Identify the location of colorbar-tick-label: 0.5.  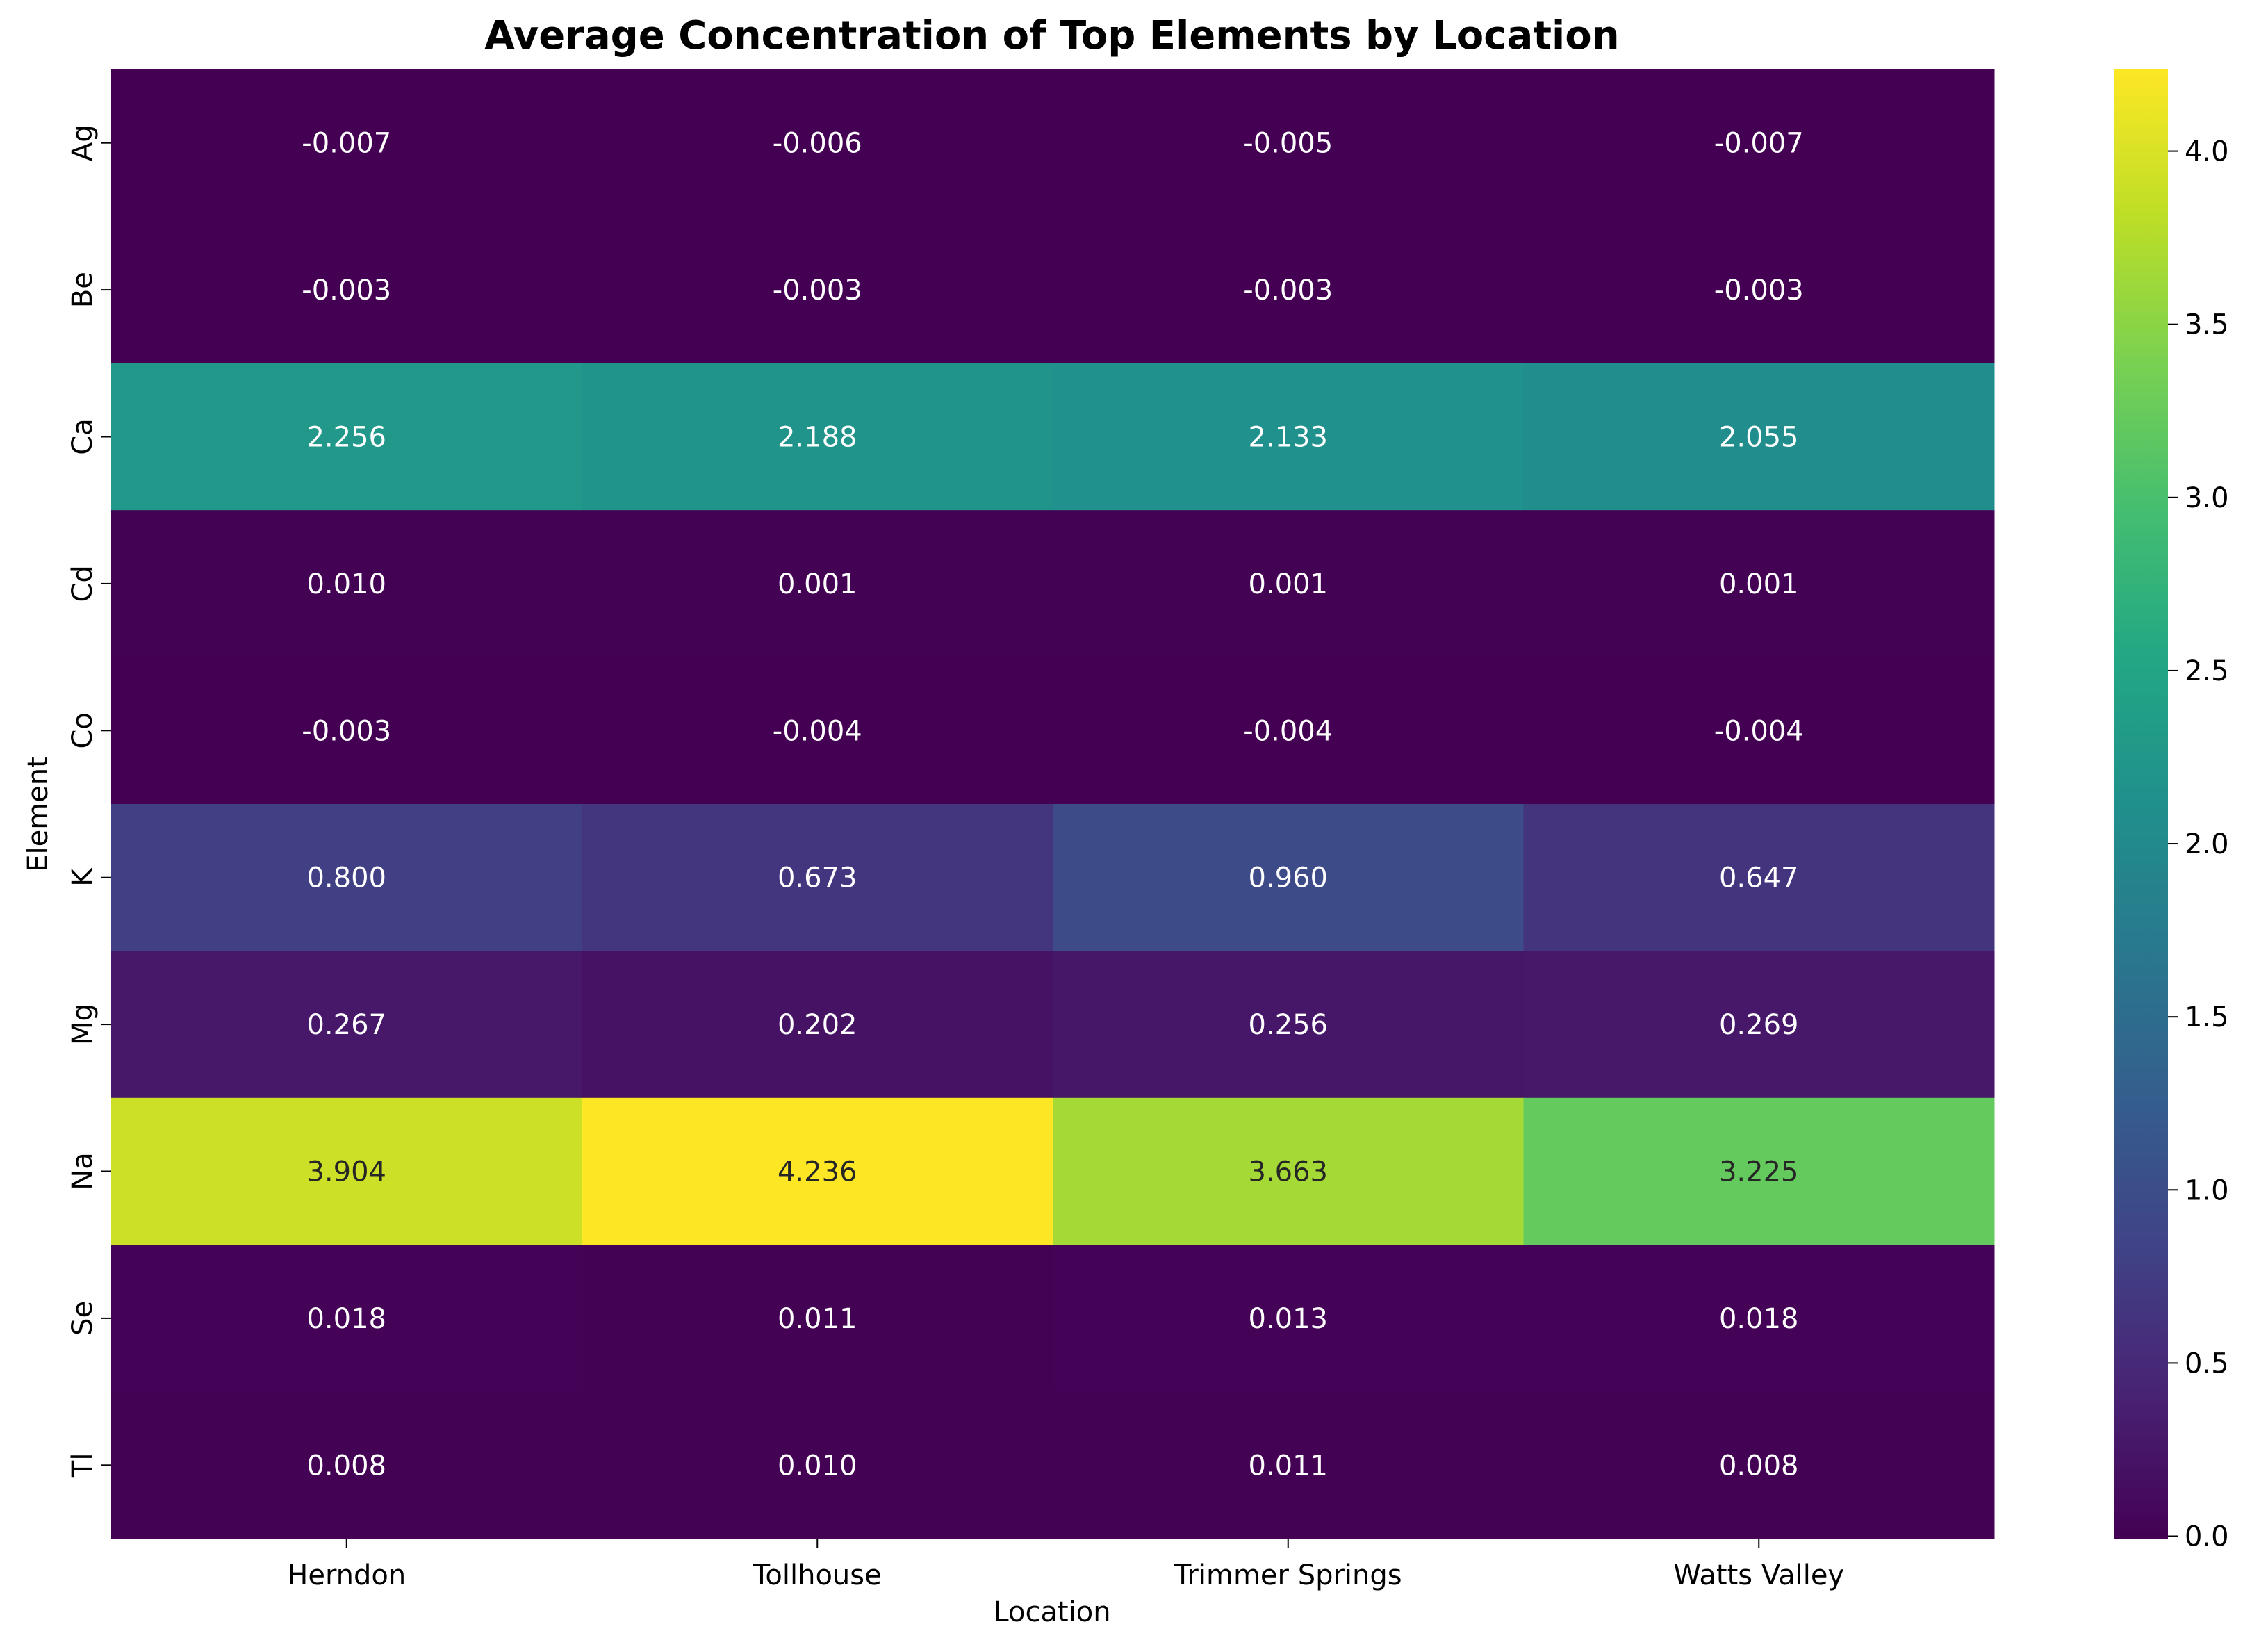
(2207, 1363).